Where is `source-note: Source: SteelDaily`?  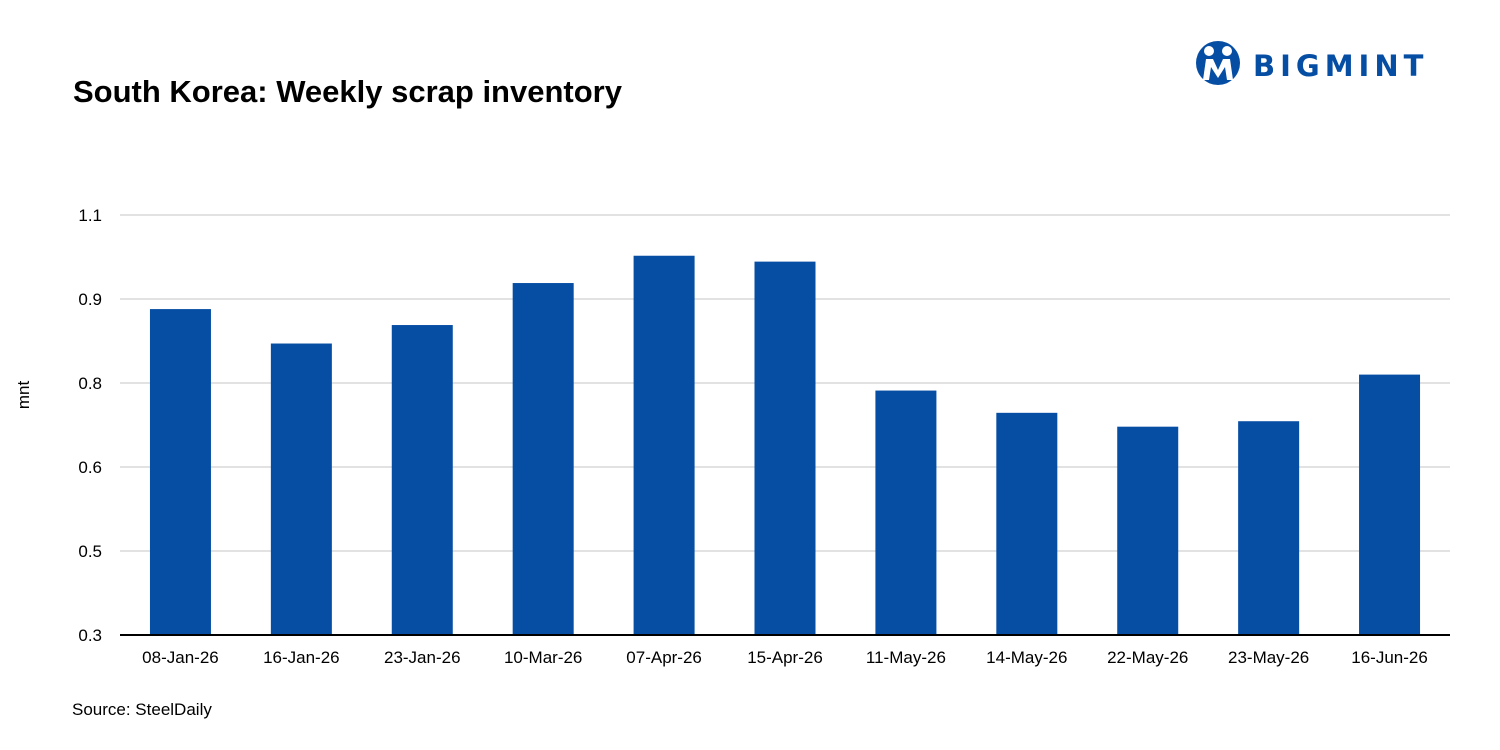 source-note: Source: SteelDaily is located at coordinates (142, 709).